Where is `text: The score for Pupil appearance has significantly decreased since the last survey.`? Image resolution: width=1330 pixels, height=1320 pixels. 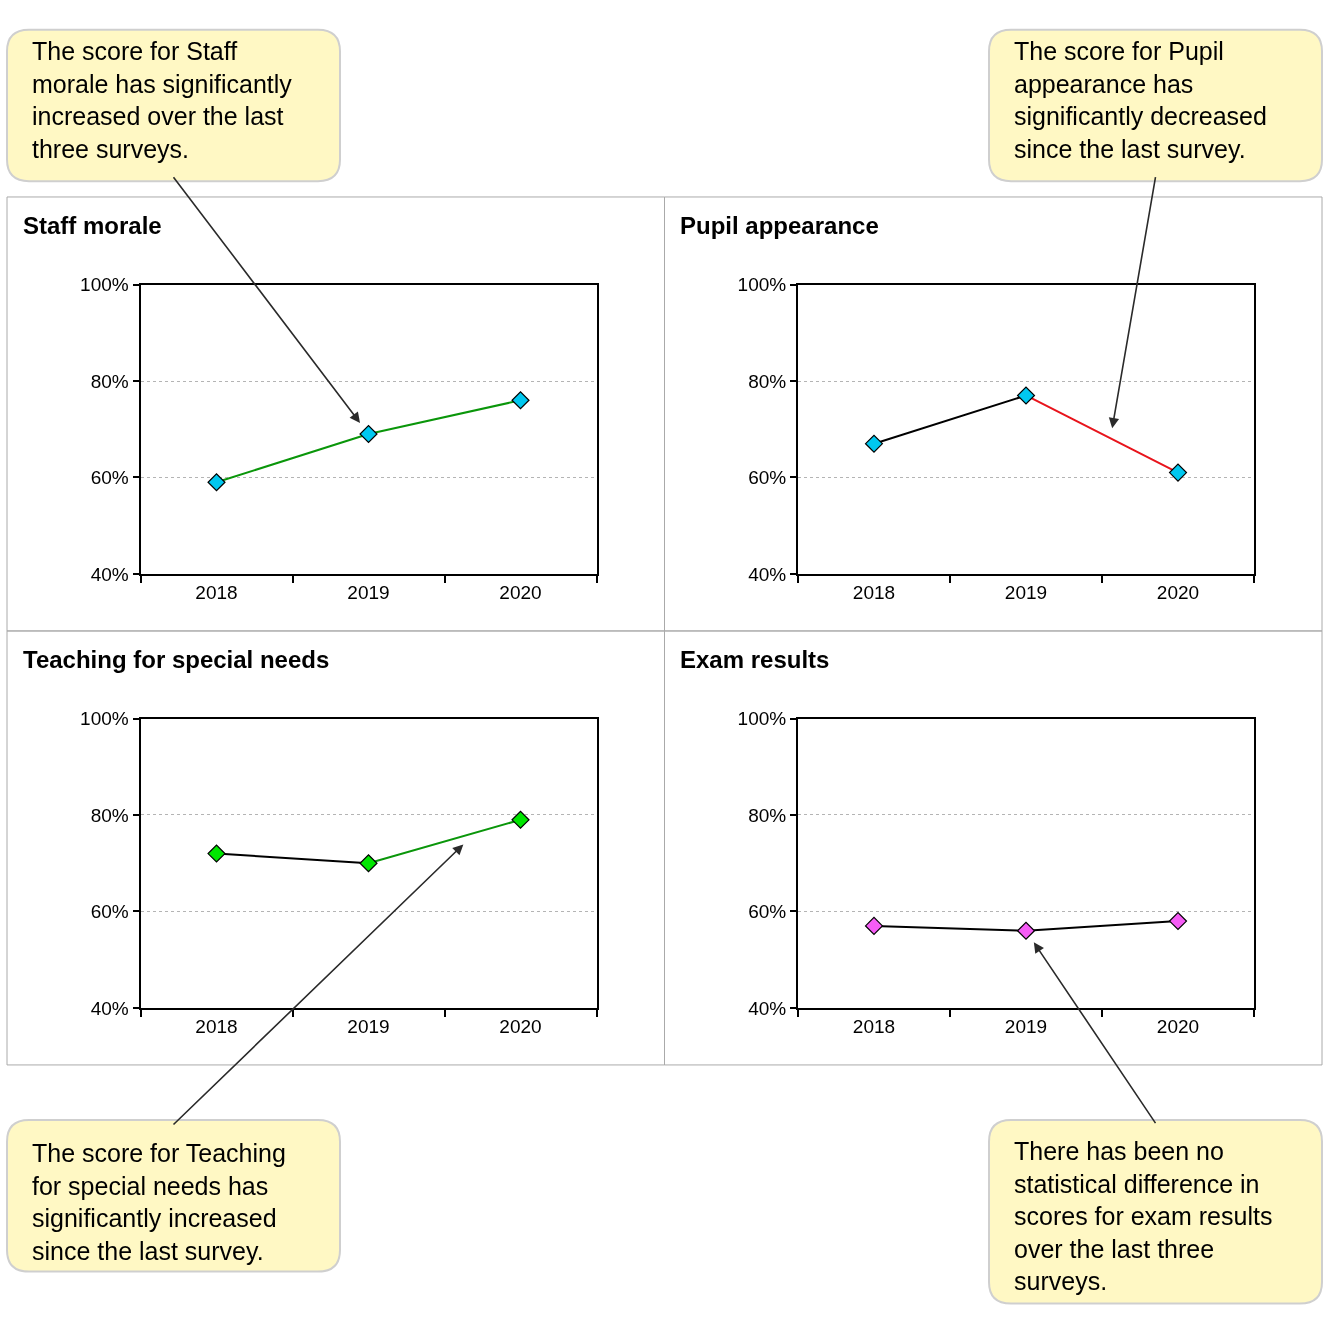 text: The score for Pupil appearance has significantly decreased since the last survey. is located at coordinates (1140, 100).